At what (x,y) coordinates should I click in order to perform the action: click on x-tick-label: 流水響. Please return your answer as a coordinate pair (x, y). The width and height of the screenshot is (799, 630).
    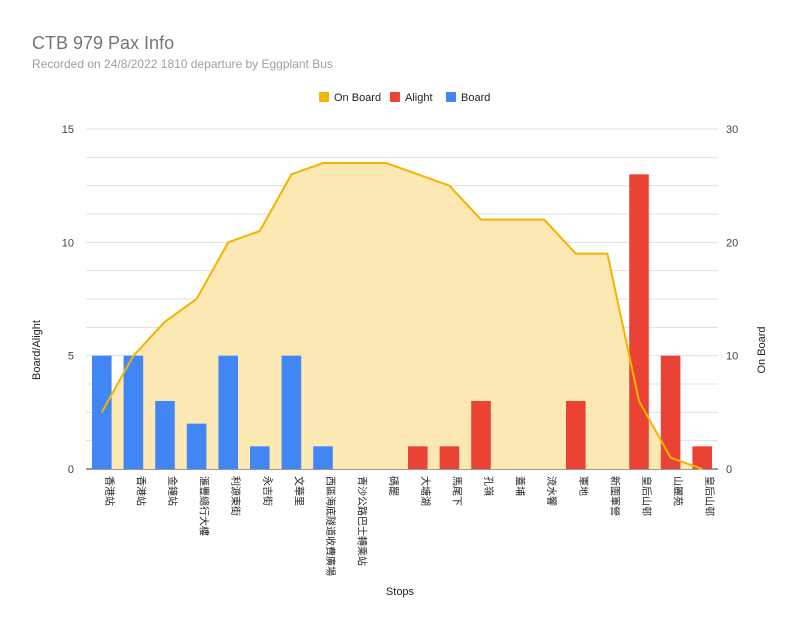
    Looking at the image, I should click on (551, 491).